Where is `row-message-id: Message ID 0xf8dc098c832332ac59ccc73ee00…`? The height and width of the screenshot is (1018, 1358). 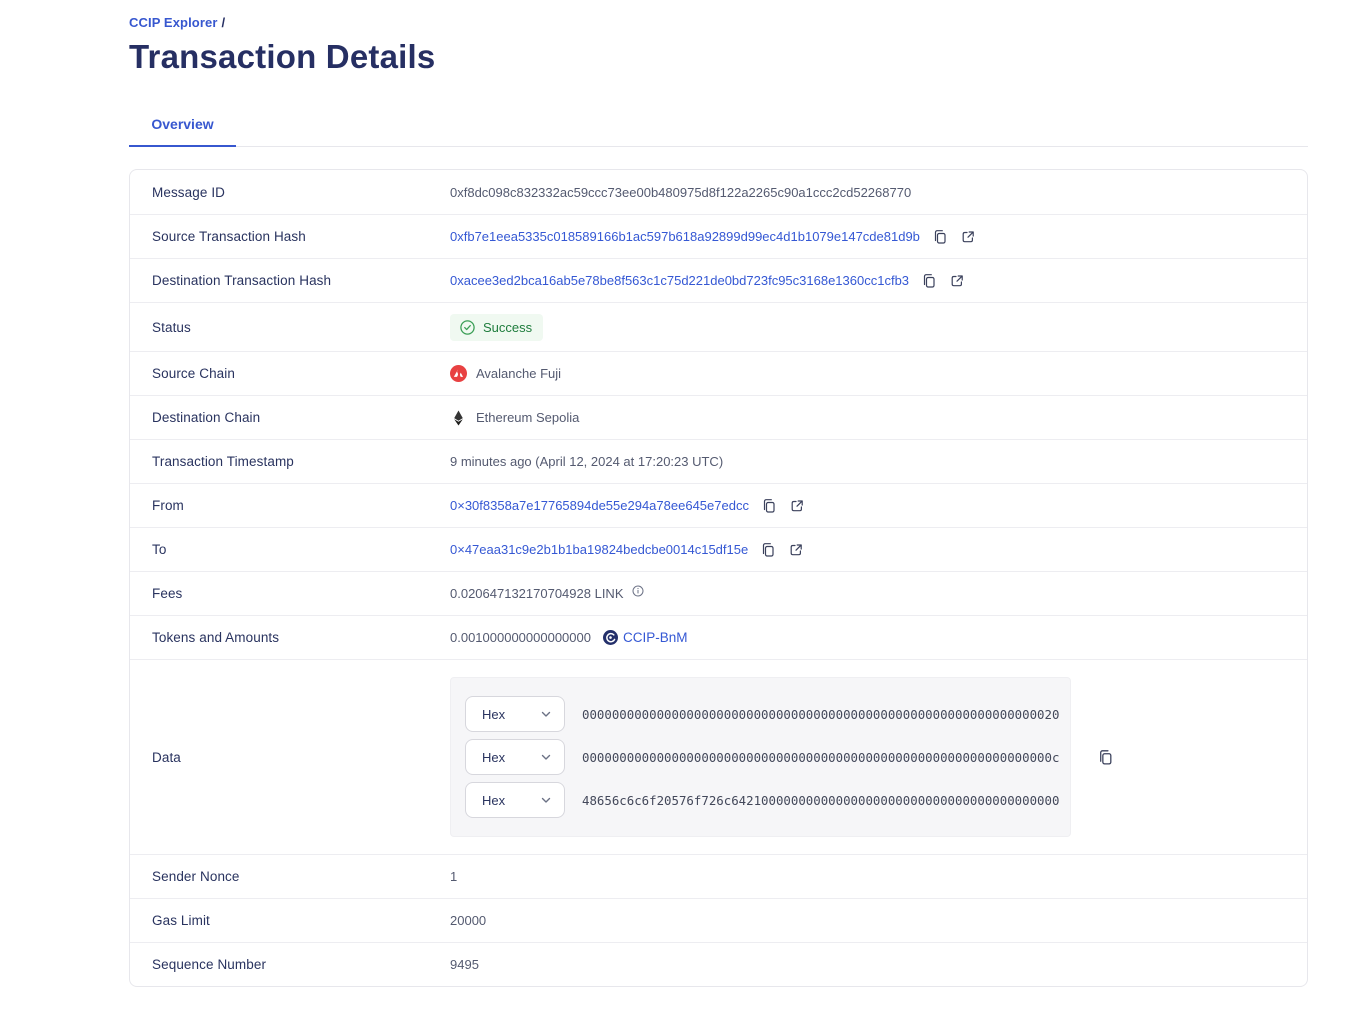 row-message-id: Message ID 0xf8dc098c832332ac59ccc73ee00… is located at coordinates (718, 192).